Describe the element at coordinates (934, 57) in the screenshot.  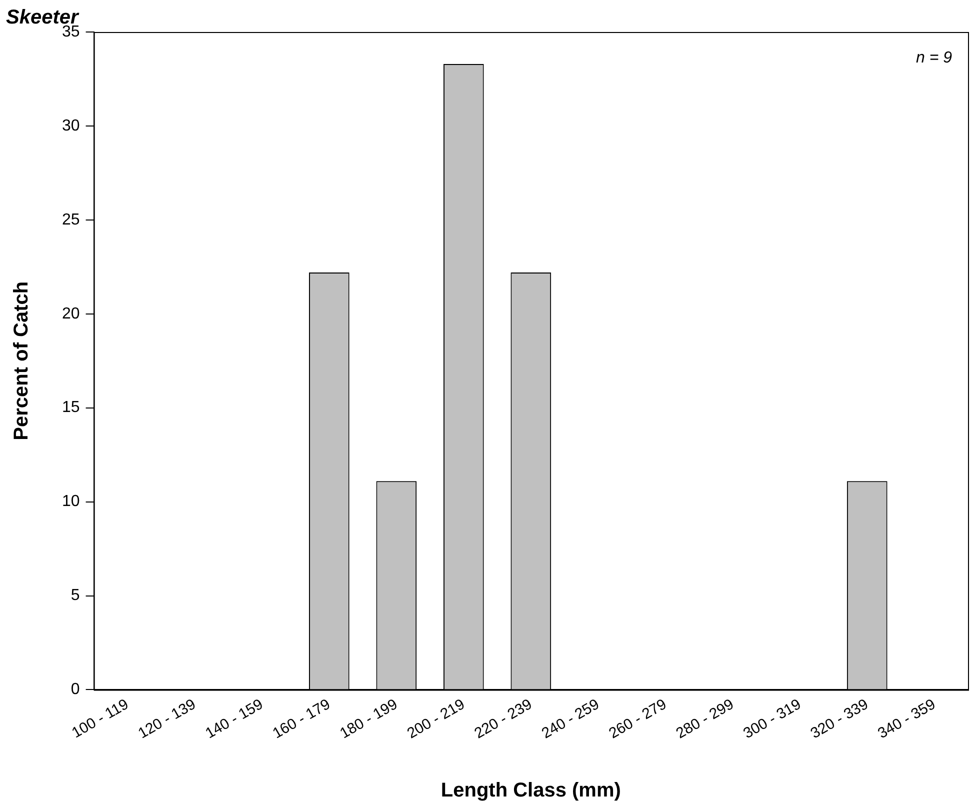
I see `annotation: n = 9` at that location.